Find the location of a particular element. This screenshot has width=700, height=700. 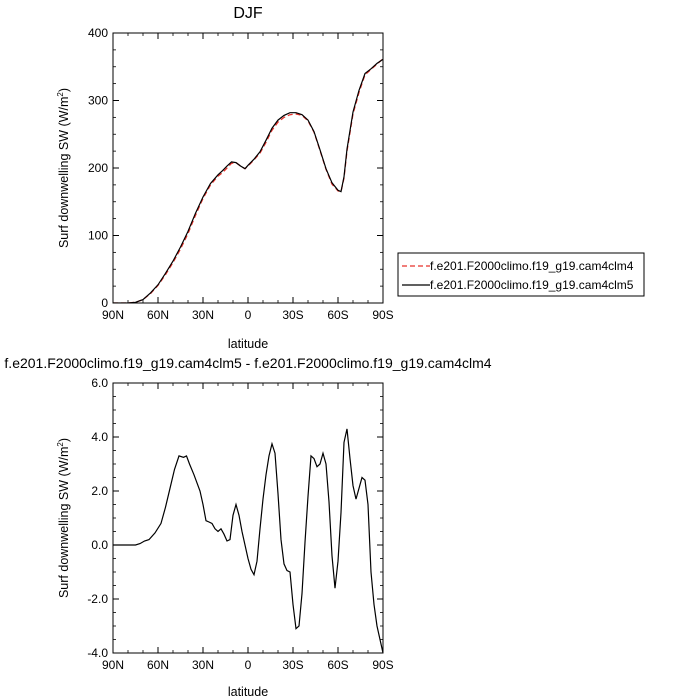

legend-box is located at coordinates (521, 274).